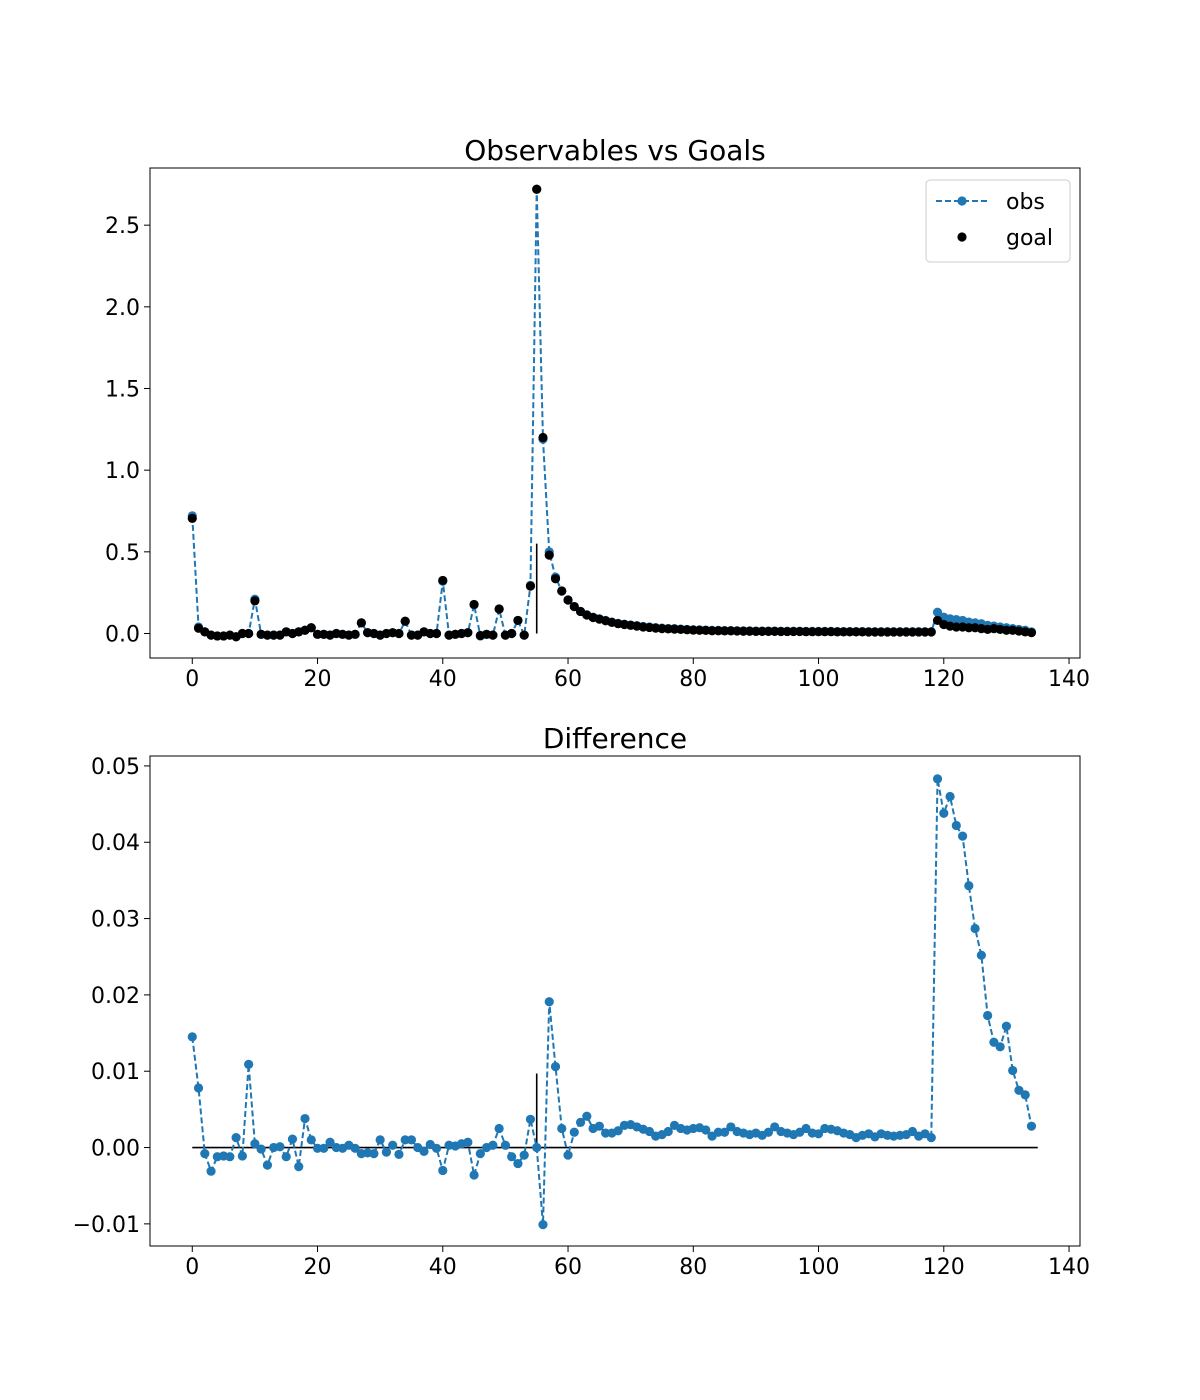 This screenshot has width=1200, height=1400. Describe the element at coordinates (115, 1149) in the screenshot. I see `y-tick-label: 0.00` at that location.